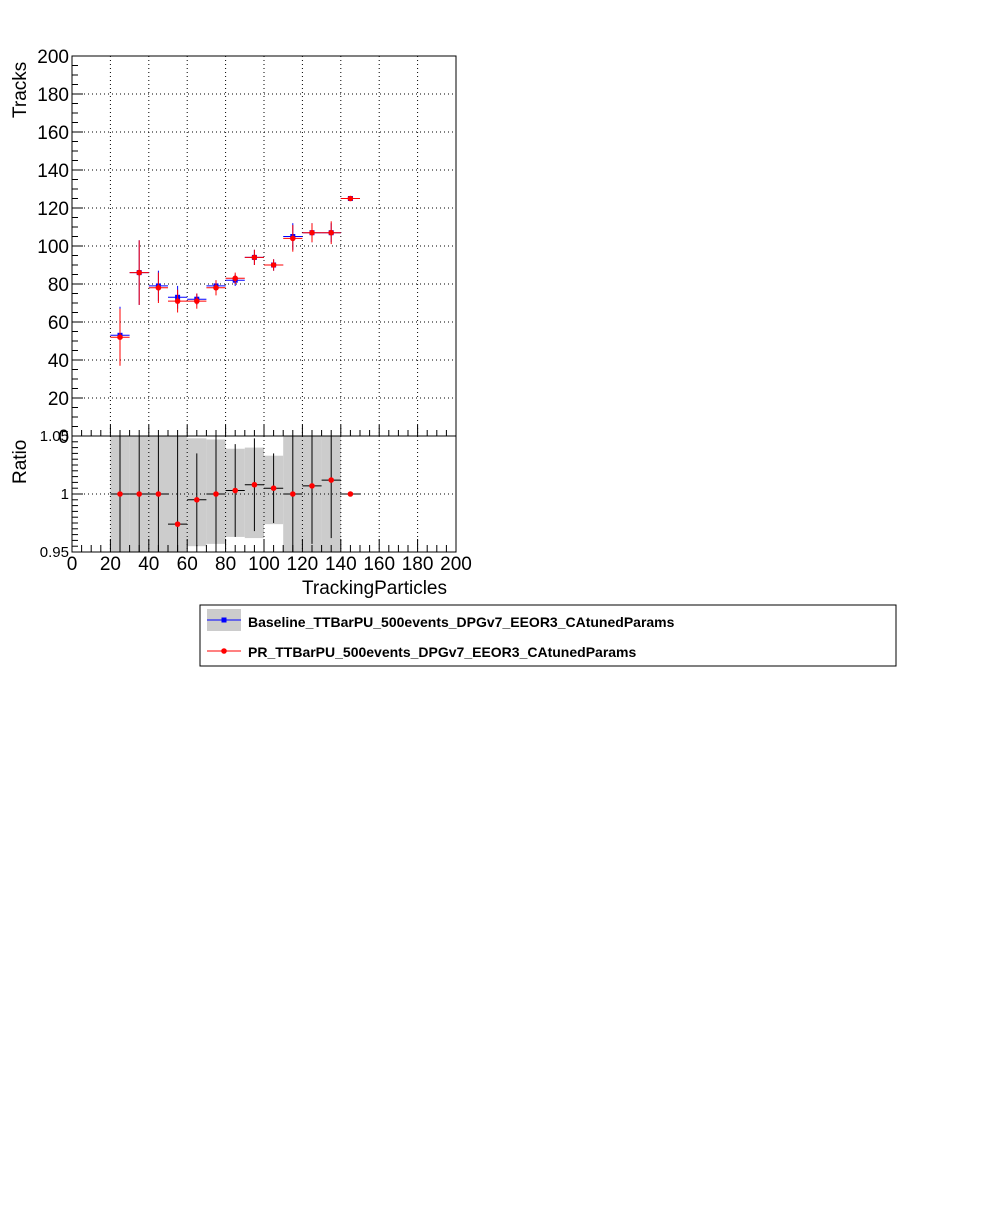 The width and height of the screenshot is (996, 1222). I want to click on x-tick-label: 20, so click(110, 564).